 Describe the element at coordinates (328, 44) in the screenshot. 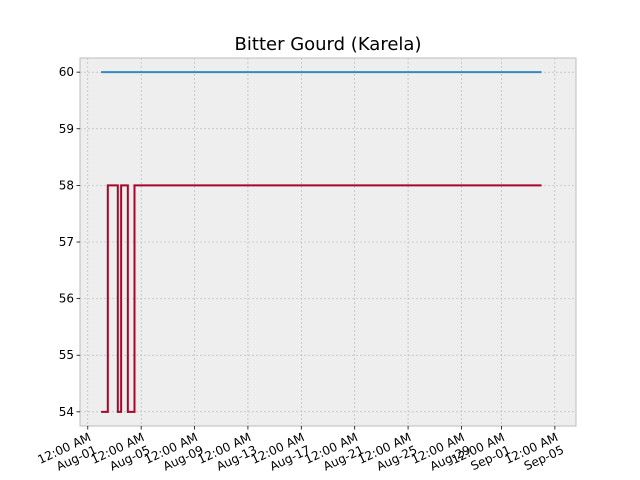

I see `chart-title: Bitter Gourd (Karela)` at that location.